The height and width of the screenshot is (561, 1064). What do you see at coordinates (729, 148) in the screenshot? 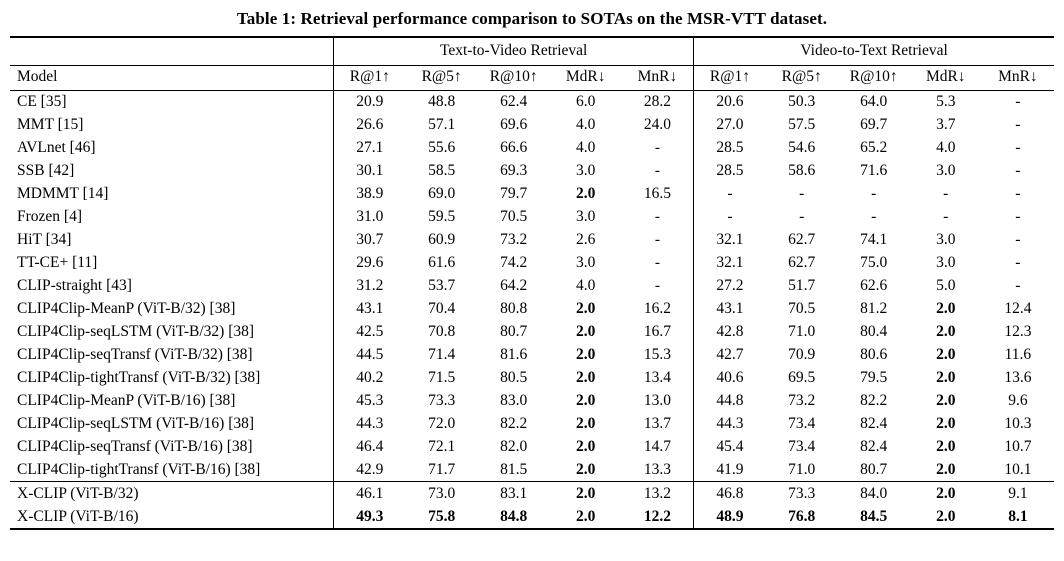
I see `metric-value-cell: 28.5` at bounding box center [729, 148].